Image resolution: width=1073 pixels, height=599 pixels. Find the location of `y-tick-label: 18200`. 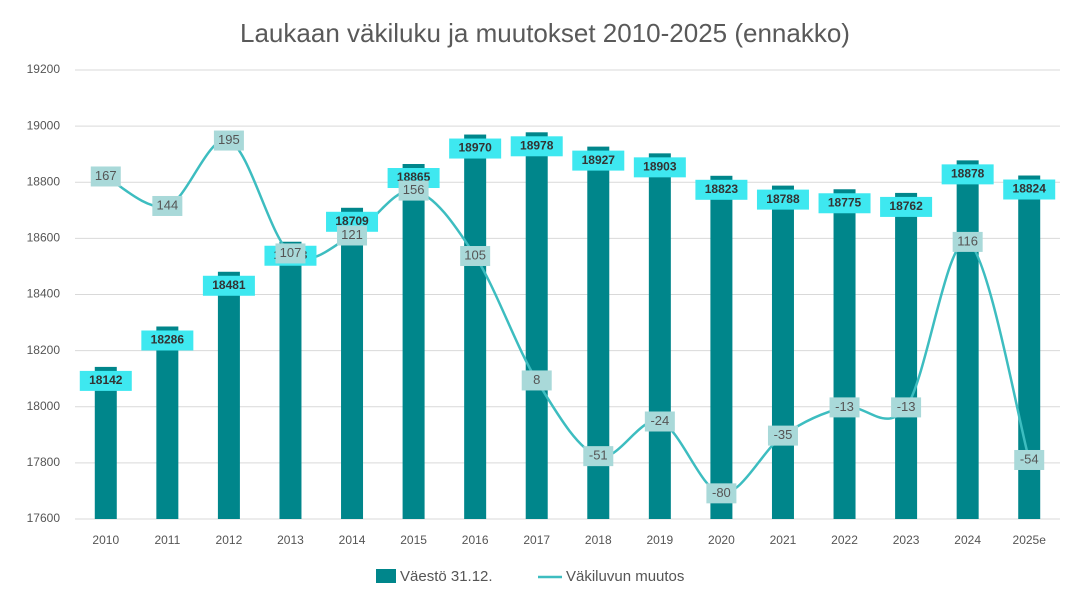

y-tick-label: 18200 is located at coordinates (44, 350).